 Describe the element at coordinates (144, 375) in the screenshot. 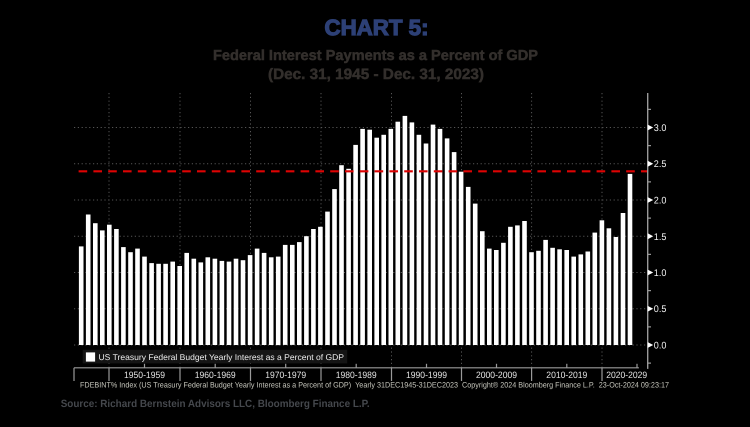

I see `svg-text: 1950-1959` at that location.